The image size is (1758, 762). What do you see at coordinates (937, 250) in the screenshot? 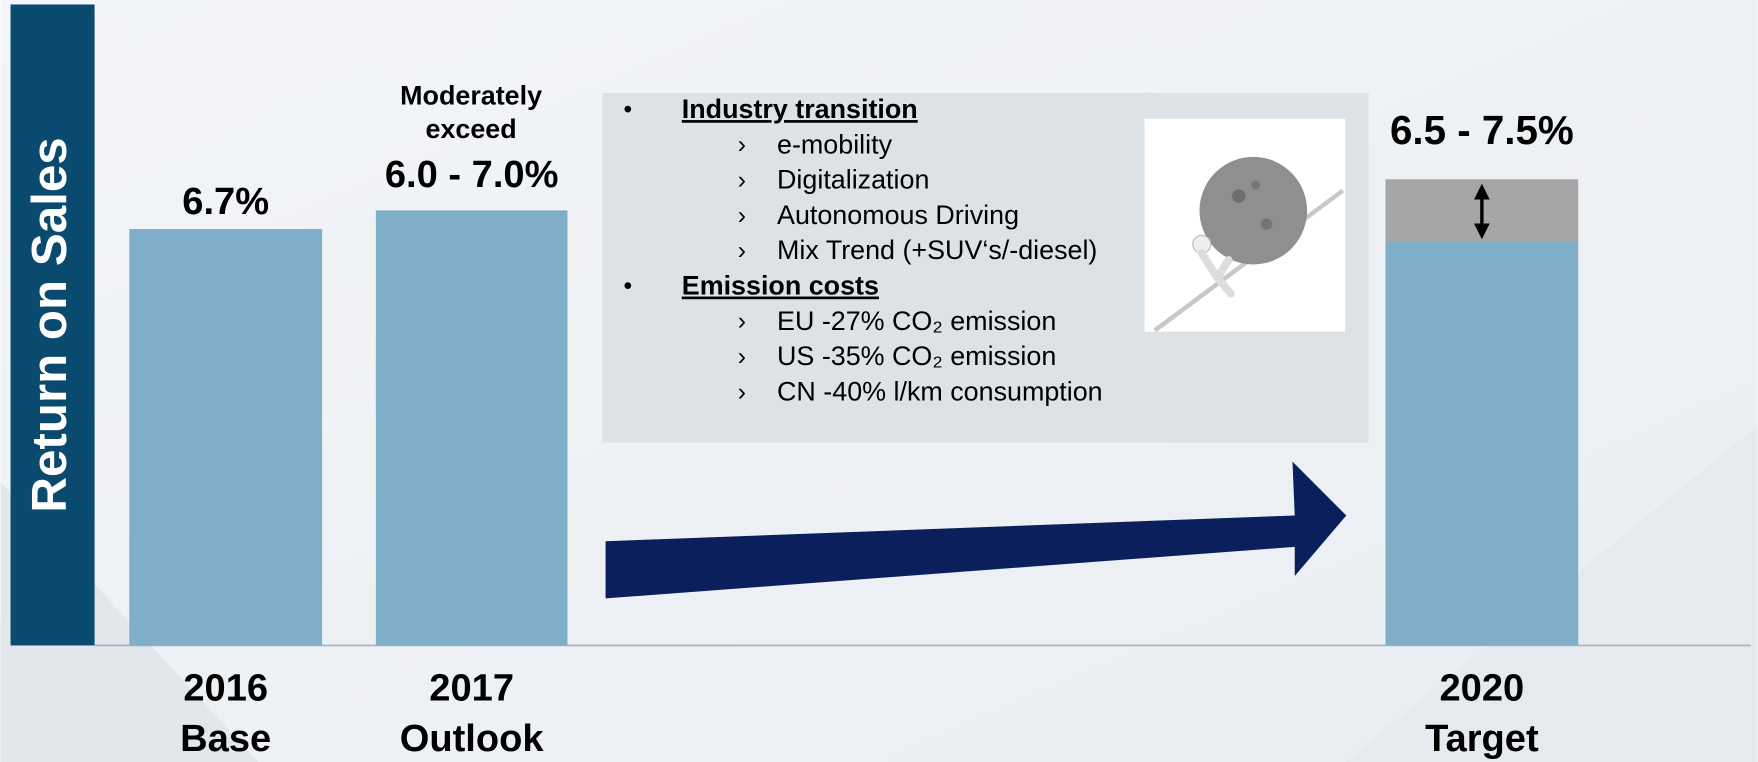
I see `note-item: Mix Trend (+SUV‘s/-diesel)` at bounding box center [937, 250].